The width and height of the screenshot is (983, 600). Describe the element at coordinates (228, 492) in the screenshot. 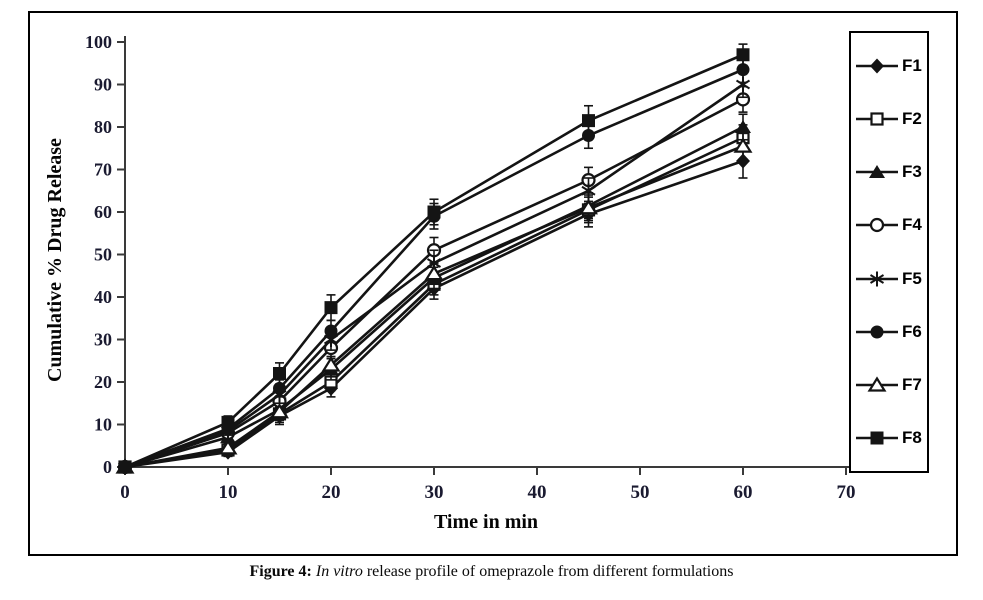

I see `x-tick-label: 10` at that location.